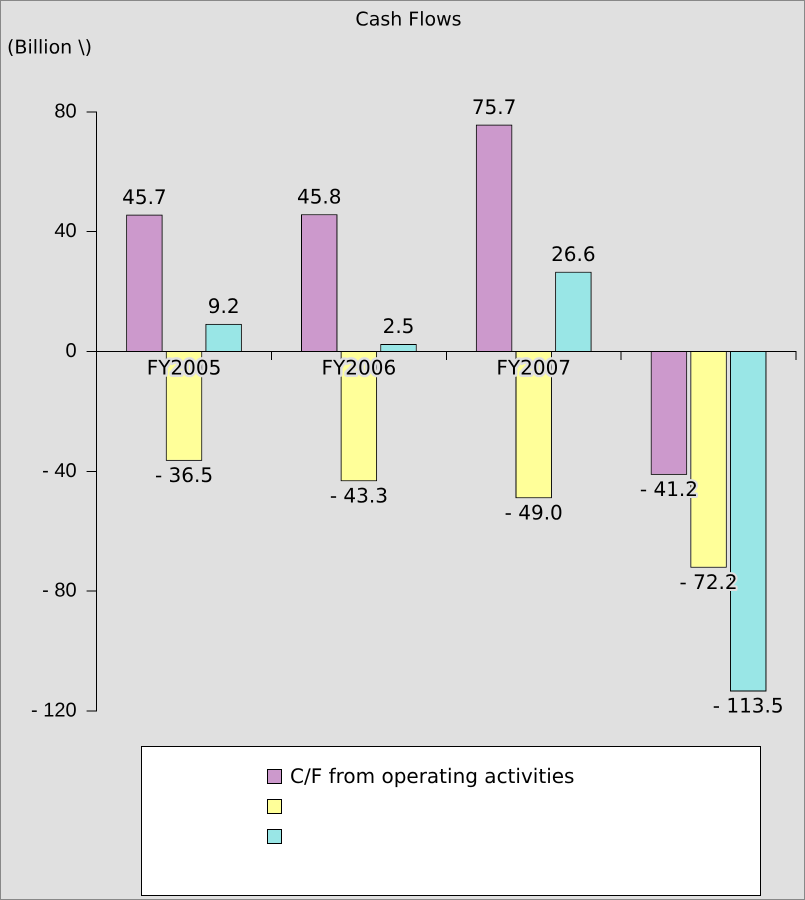  Describe the element at coordinates (224, 306) in the screenshot. I see `data-label: 9.2` at that location.